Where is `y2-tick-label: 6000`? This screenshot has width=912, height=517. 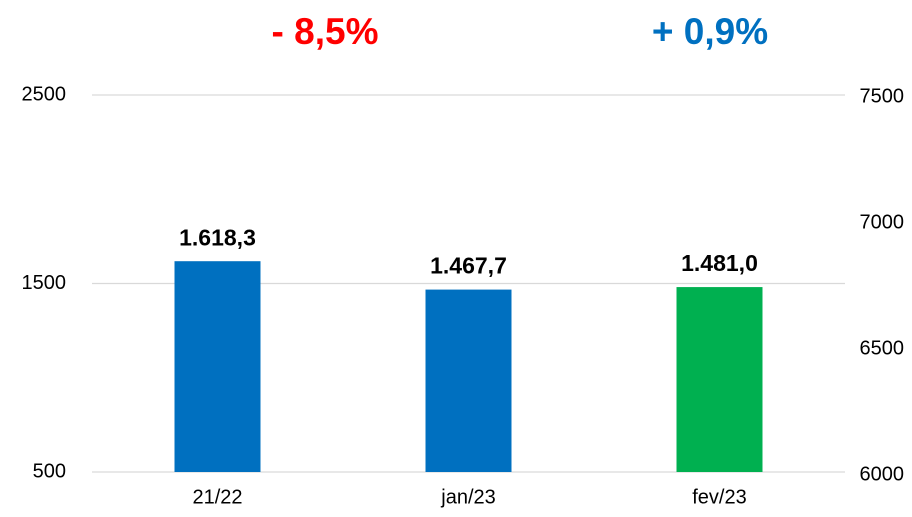
y2-tick-label: 6000 is located at coordinates (882, 474).